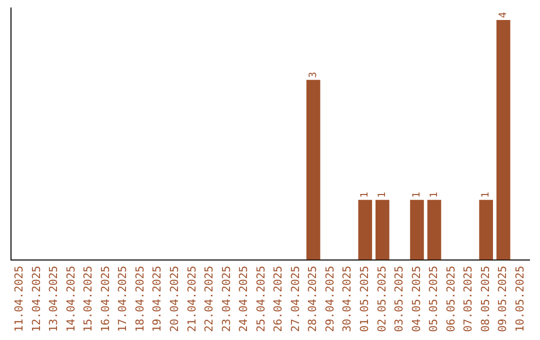 The height and width of the screenshot is (340, 540). Describe the element at coordinates (88, 299) in the screenshot. I see `x-tick-label: 15.04.2025` at that location.